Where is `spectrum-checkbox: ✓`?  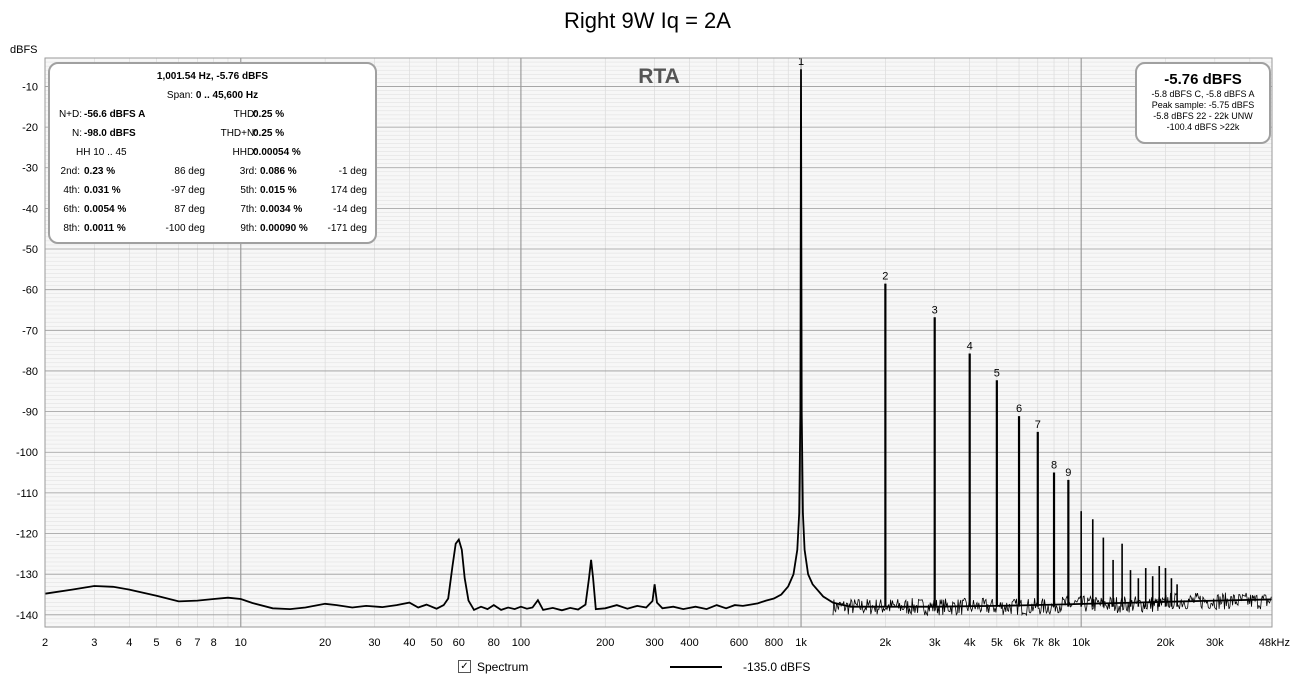 spectrum-checkbox: ✓ is located at coordinates (464, 666).